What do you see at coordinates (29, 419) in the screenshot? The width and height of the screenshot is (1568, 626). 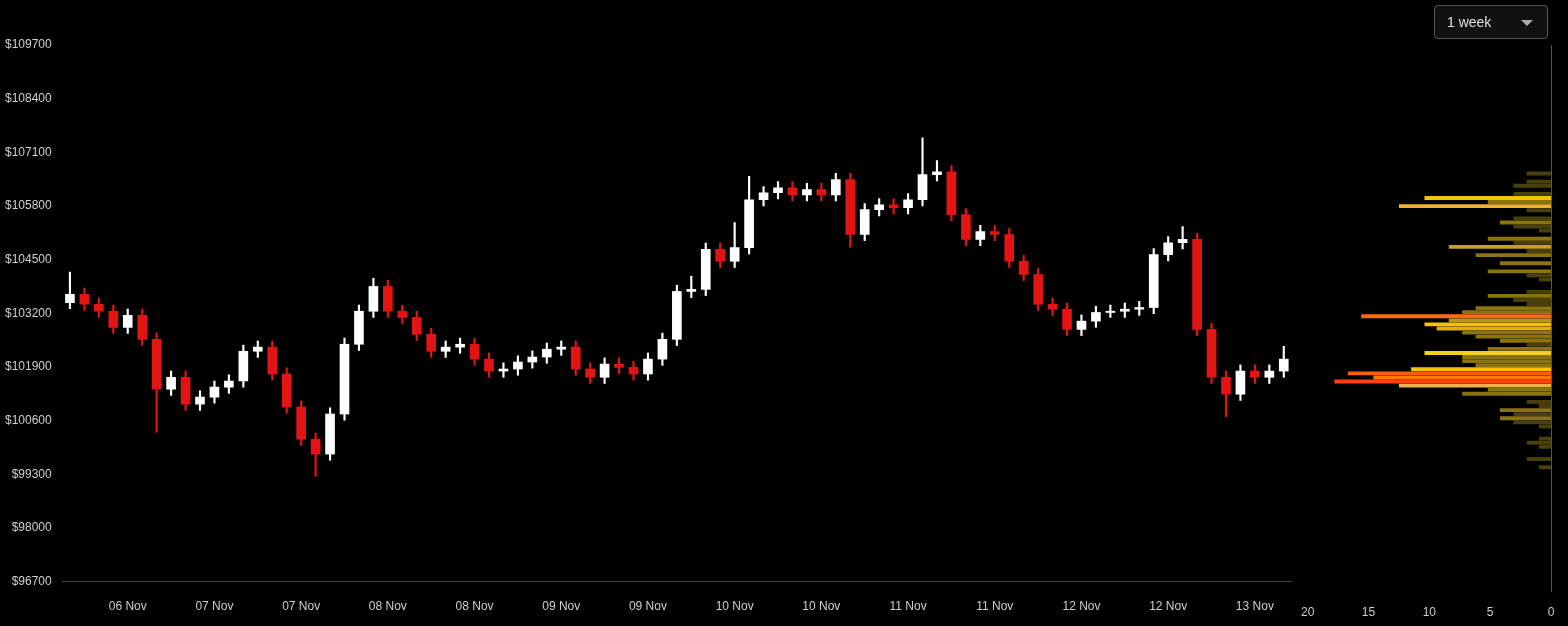 I see `y-tick-label: $100600` at bounding box center [29, 419].